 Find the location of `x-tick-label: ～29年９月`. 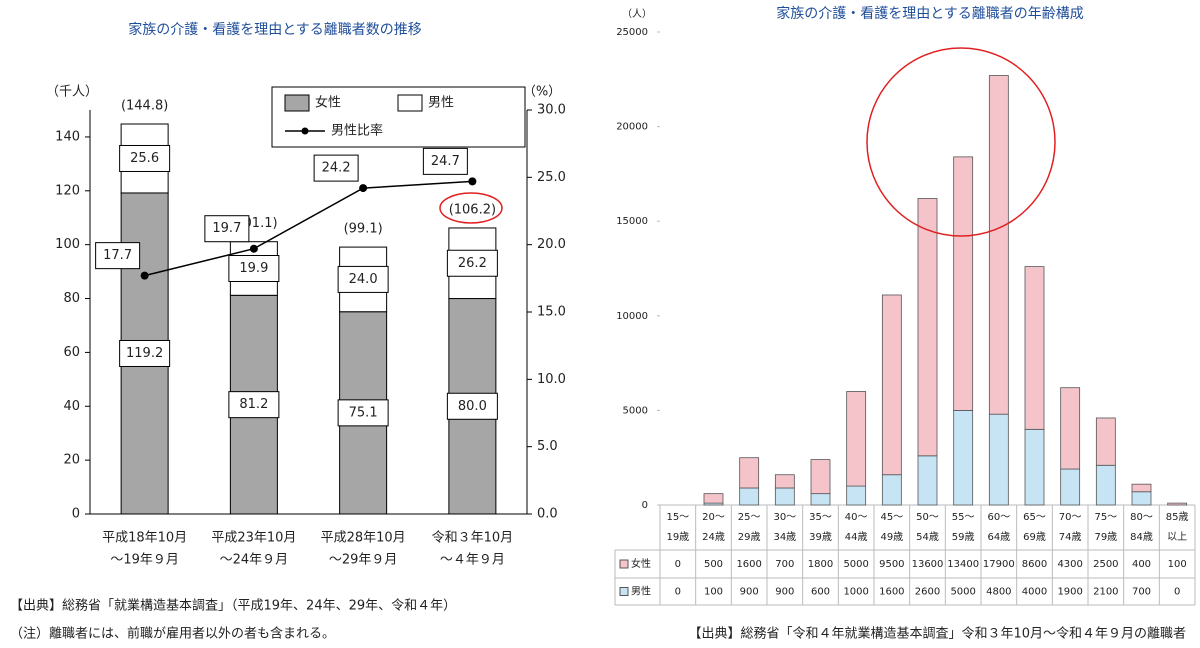

x-tick-label: ～29年９月 is located at coordinates (363, 560).